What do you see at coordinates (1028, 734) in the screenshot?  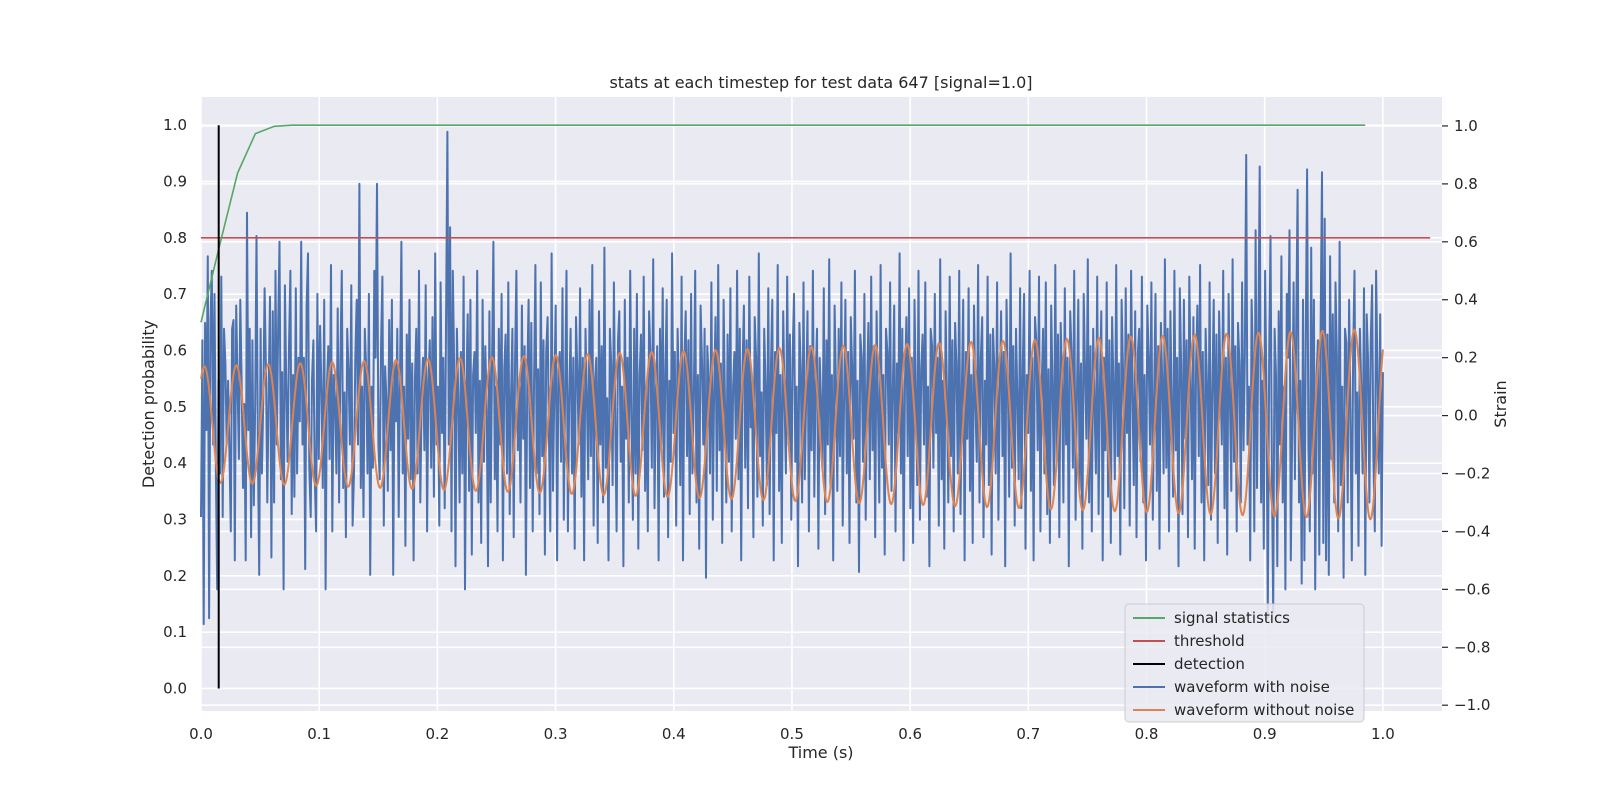 I see `x-tick-label: 0.7` at bounding box center [1028, 734].